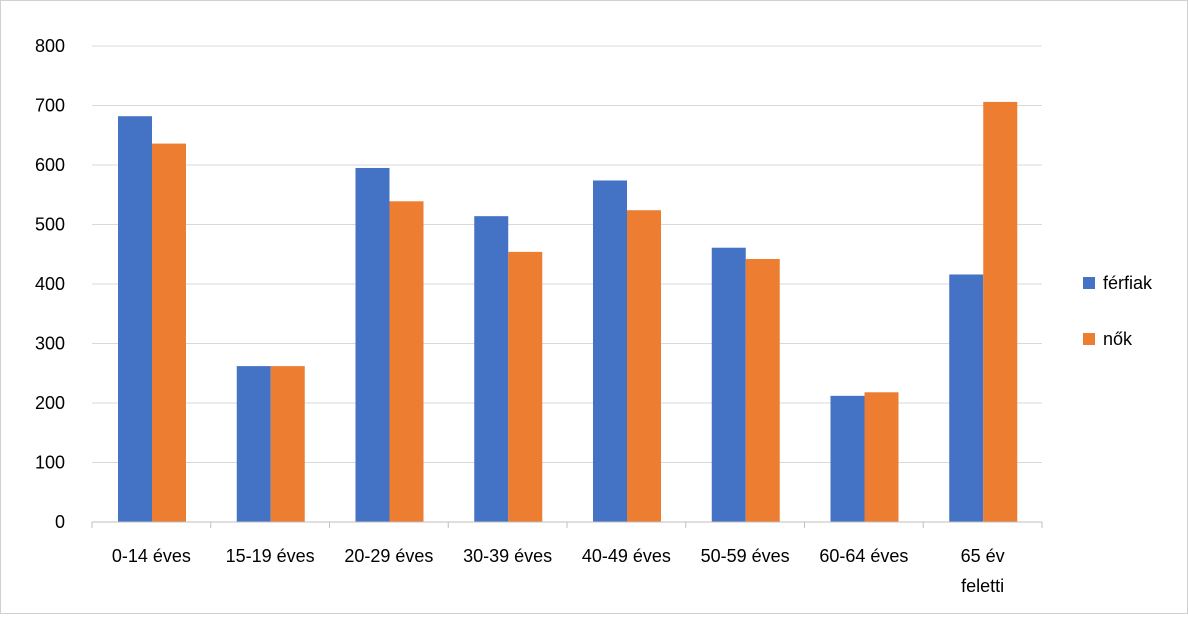 This screenshot has width=1188, height=618. Describe the element at coordinates (270, 556) in the screenshot. I see `x-tick-label: 15-19 éves` at that location.